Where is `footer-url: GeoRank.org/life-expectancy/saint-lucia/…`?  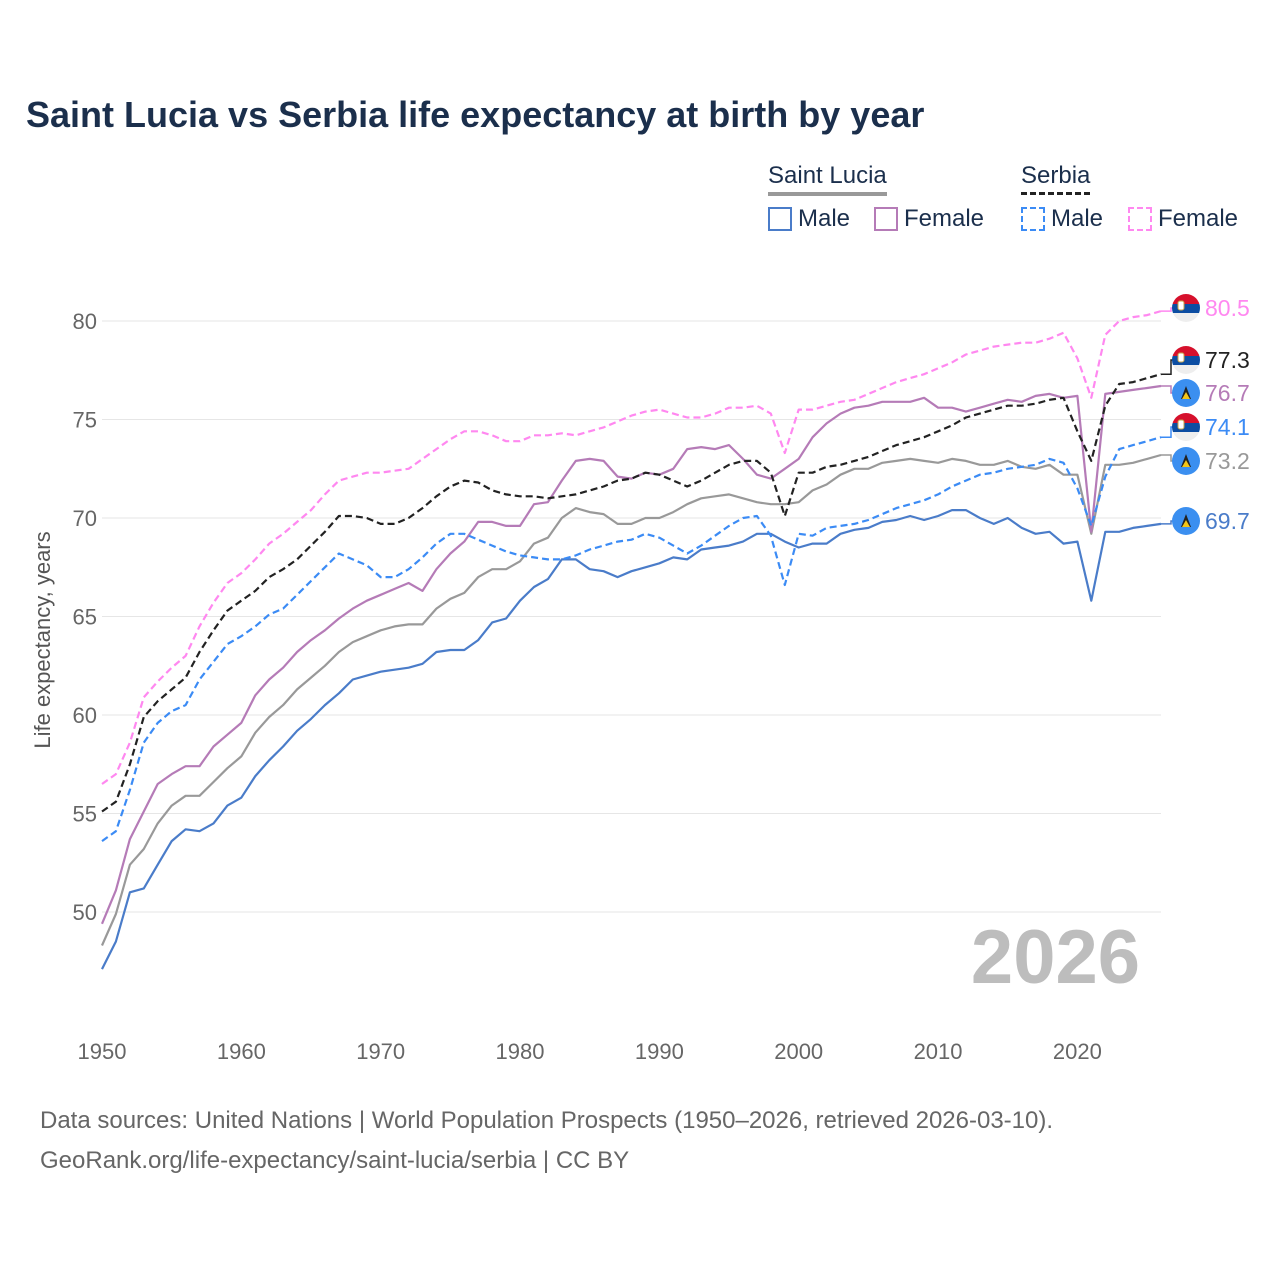 footer-url: GeoRank.org/life-expectancy/saint-lucia/… is located at coordinates (335, 1160).